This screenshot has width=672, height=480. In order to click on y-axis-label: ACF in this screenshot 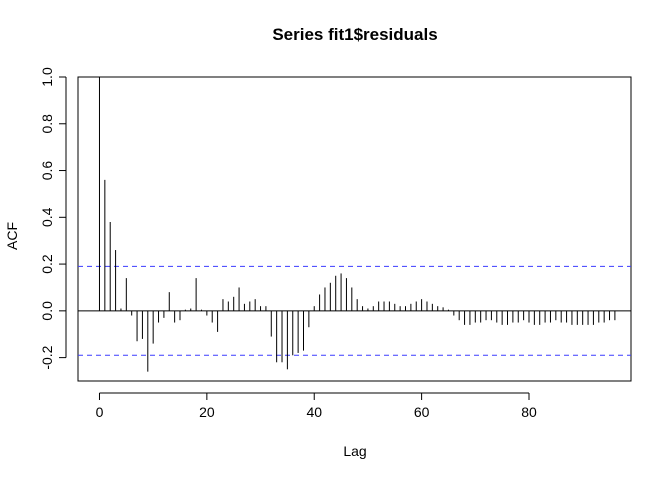, I will do `click(12, 236)`.